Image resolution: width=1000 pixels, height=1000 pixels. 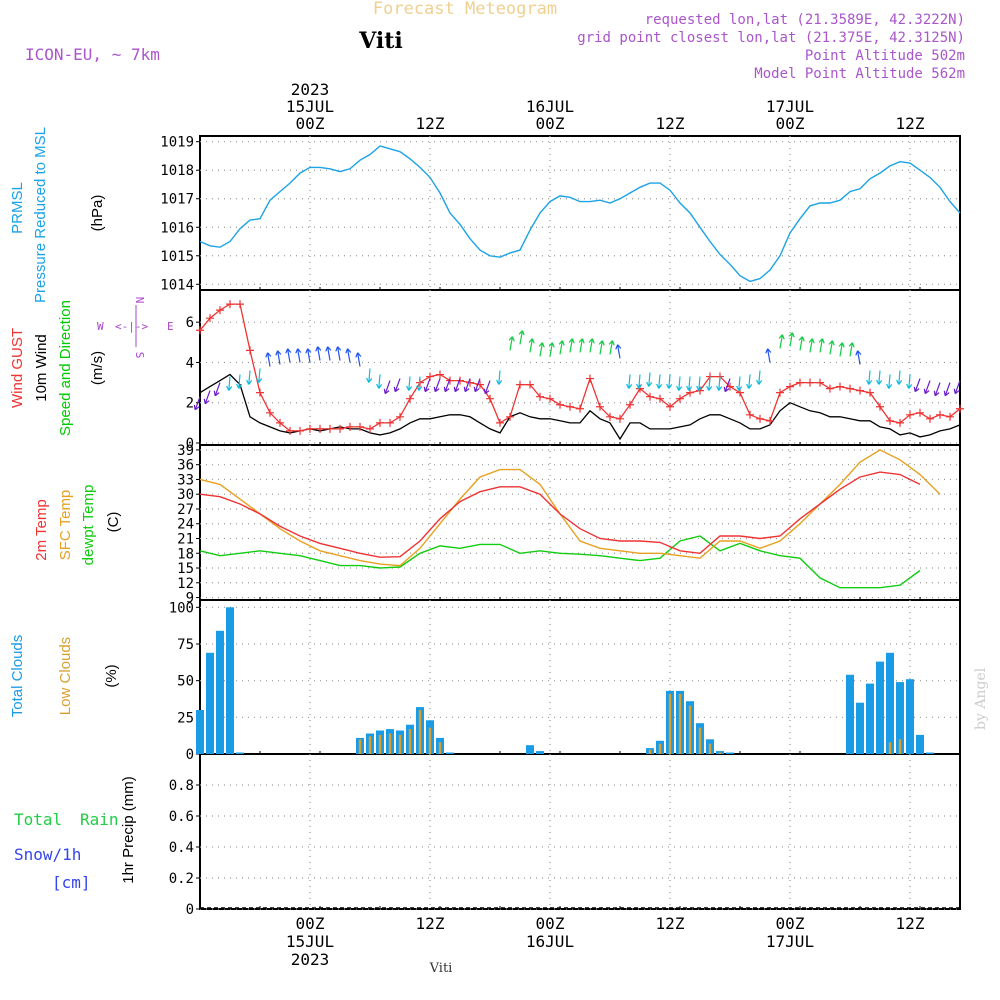 I want to click on compass-s: S, so click(x=139, y=355).